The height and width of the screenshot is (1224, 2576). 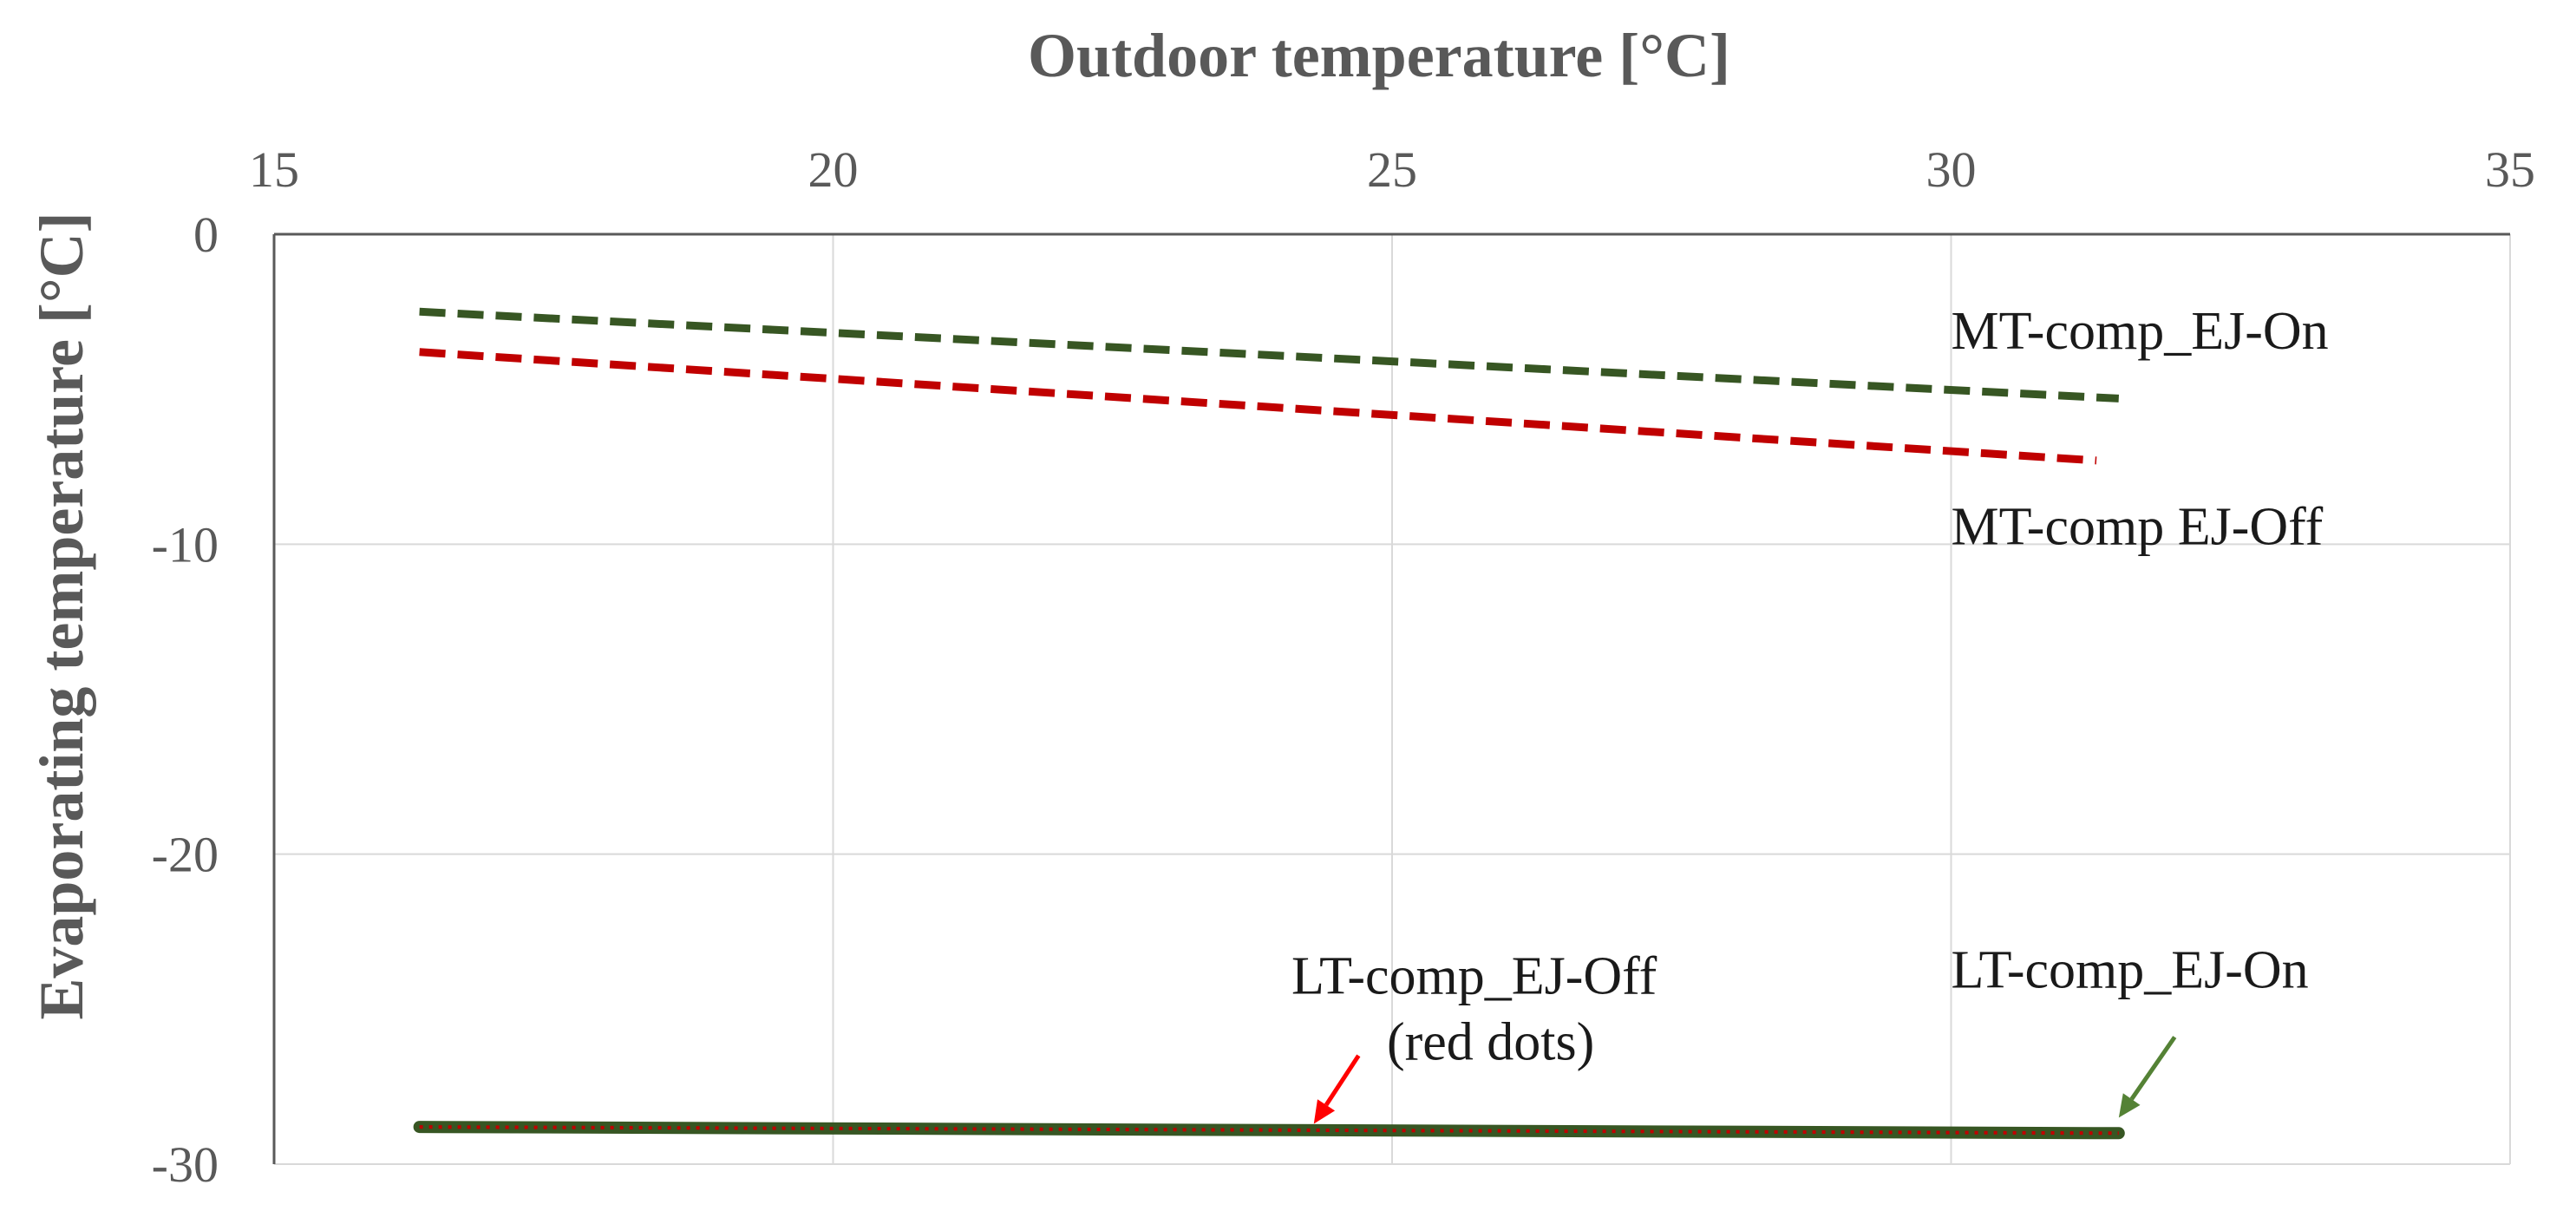 I want to click on arrows, so click(x=1745, y=1080).